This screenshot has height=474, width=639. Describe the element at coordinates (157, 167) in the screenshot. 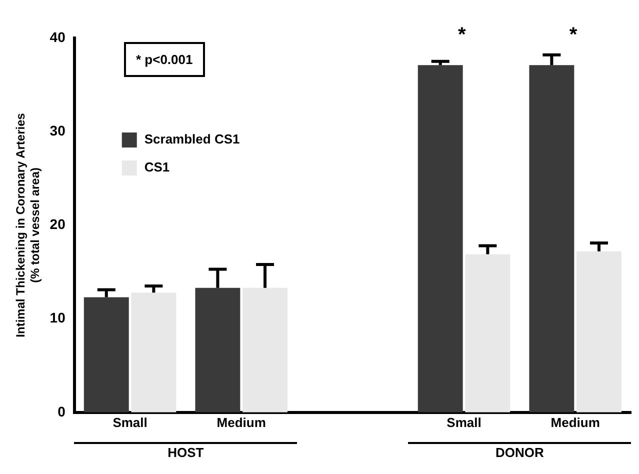

I see `legend-label: CS1` at that location.